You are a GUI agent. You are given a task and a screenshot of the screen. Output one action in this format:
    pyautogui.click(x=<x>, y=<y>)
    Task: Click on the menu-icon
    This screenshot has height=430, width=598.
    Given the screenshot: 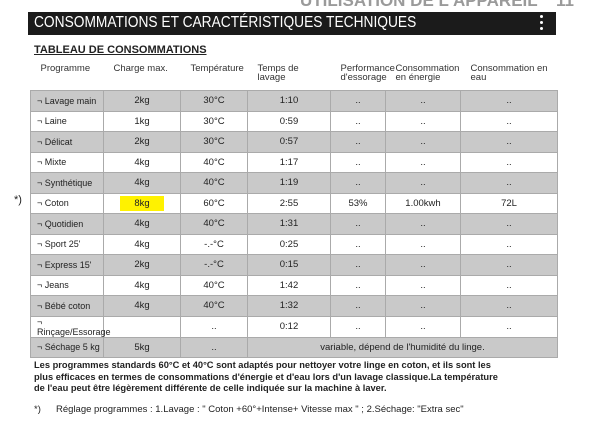 What is the action you would take?
    pyautogui.click(x=542, y=24)
    